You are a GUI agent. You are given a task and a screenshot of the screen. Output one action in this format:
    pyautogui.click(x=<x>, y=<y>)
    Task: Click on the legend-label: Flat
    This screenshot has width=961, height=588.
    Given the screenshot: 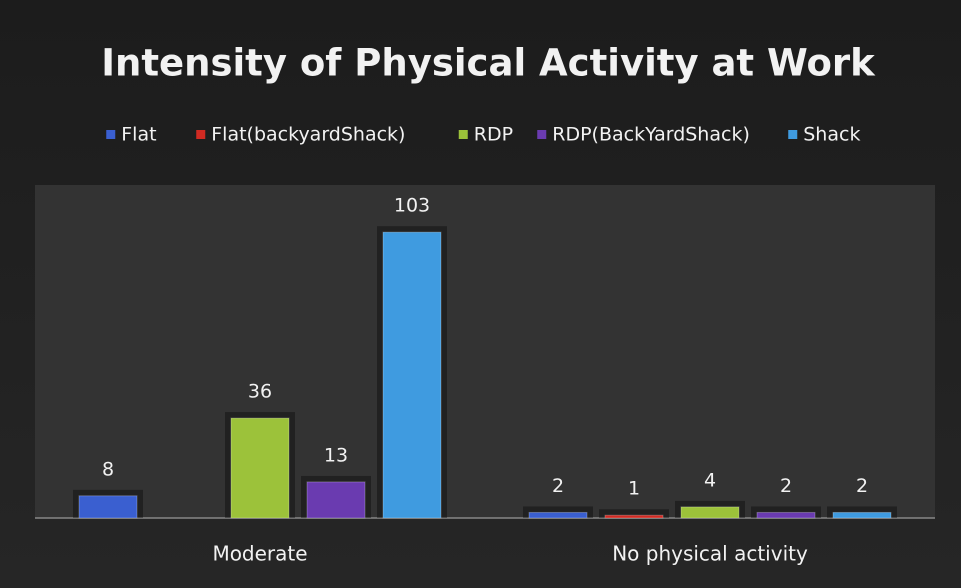 What is the action you would take?
    pyautogui.click(x=138, y=135)
    